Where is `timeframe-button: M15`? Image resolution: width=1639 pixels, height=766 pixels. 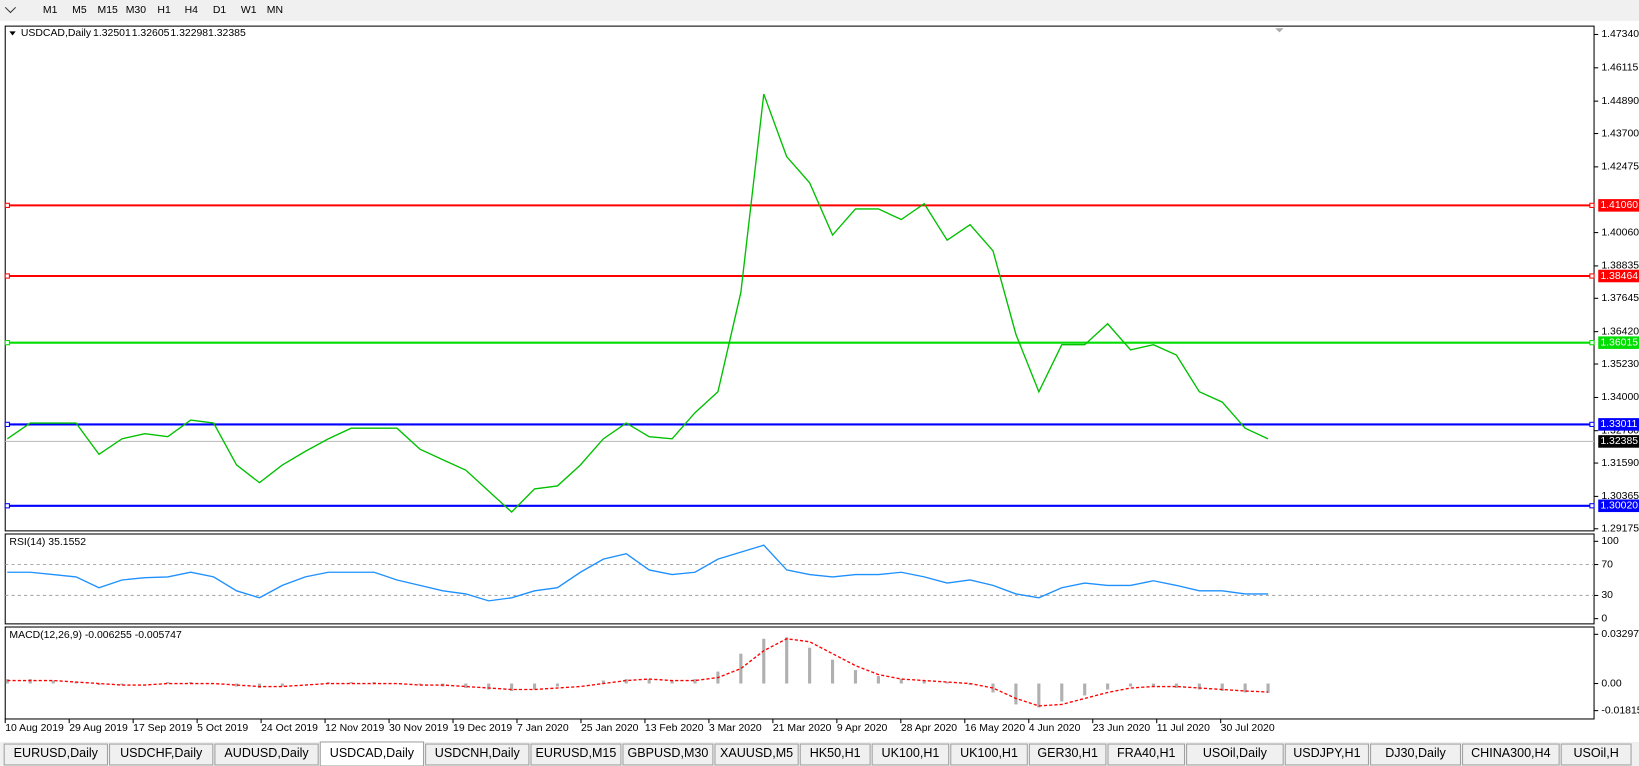 timeframe-button: M15 is located at coordinates (108, 10).